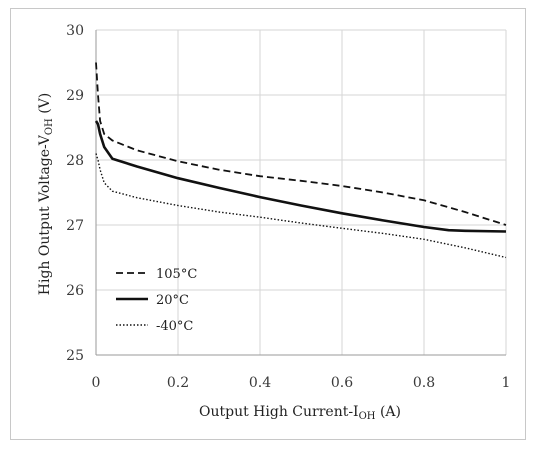 The height and width of the screenshot is (450, 537). I want to click on x-tick-label: 0.2, so click(178, 383).